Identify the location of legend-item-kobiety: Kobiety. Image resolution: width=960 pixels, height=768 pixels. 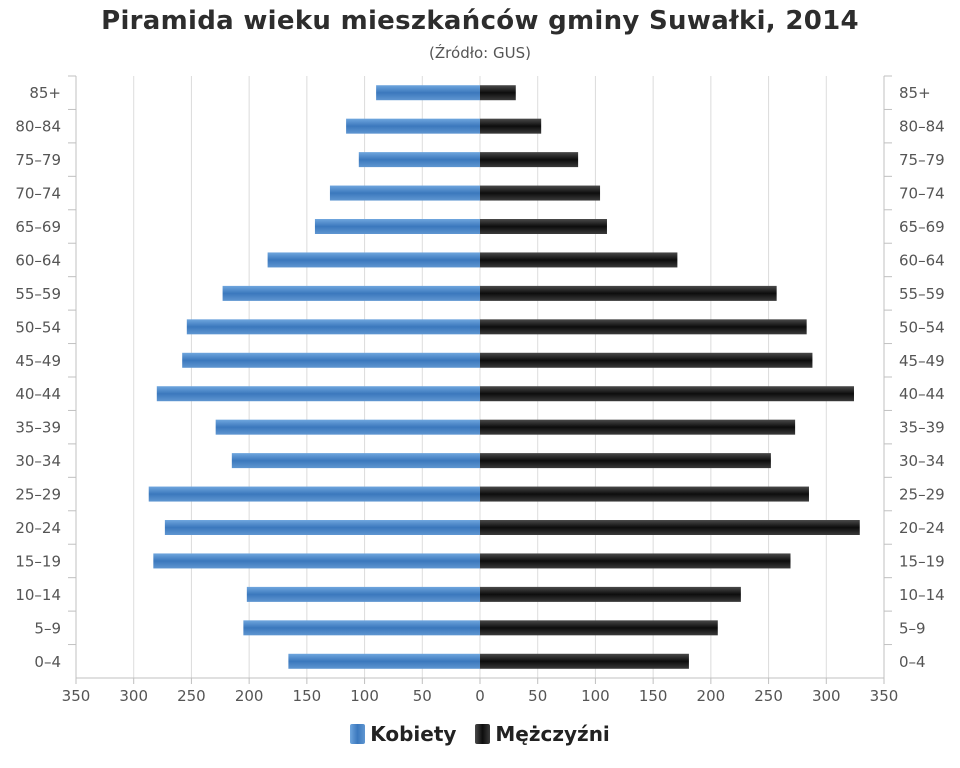
(403, 734).